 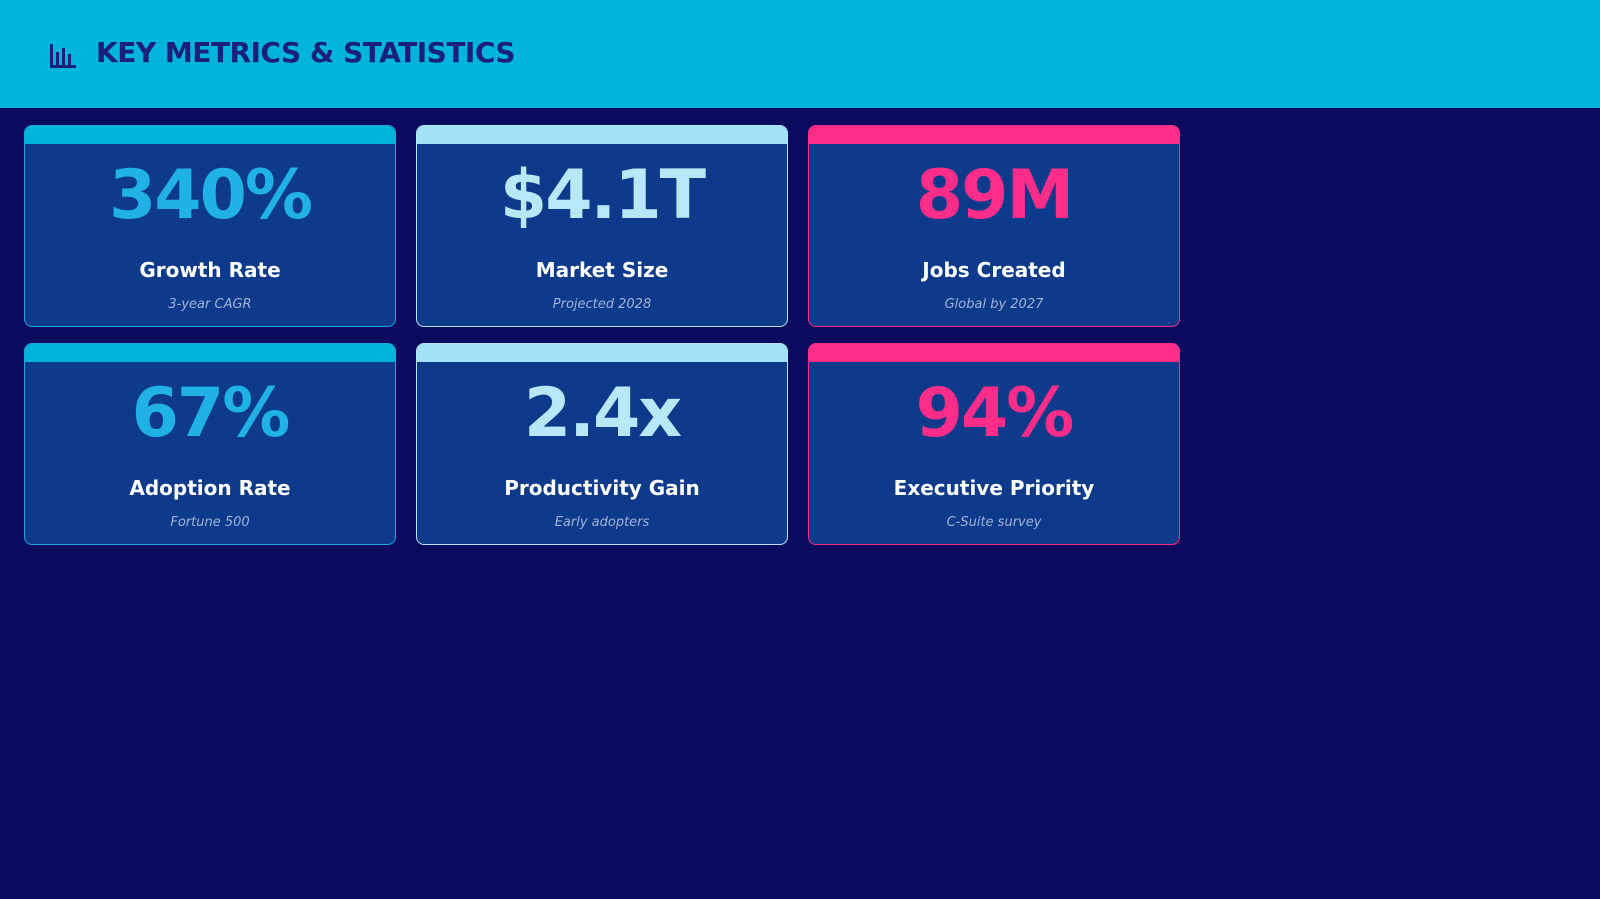 I want to click on metric-label: Productivity Gain, so click(x=602, y=488).